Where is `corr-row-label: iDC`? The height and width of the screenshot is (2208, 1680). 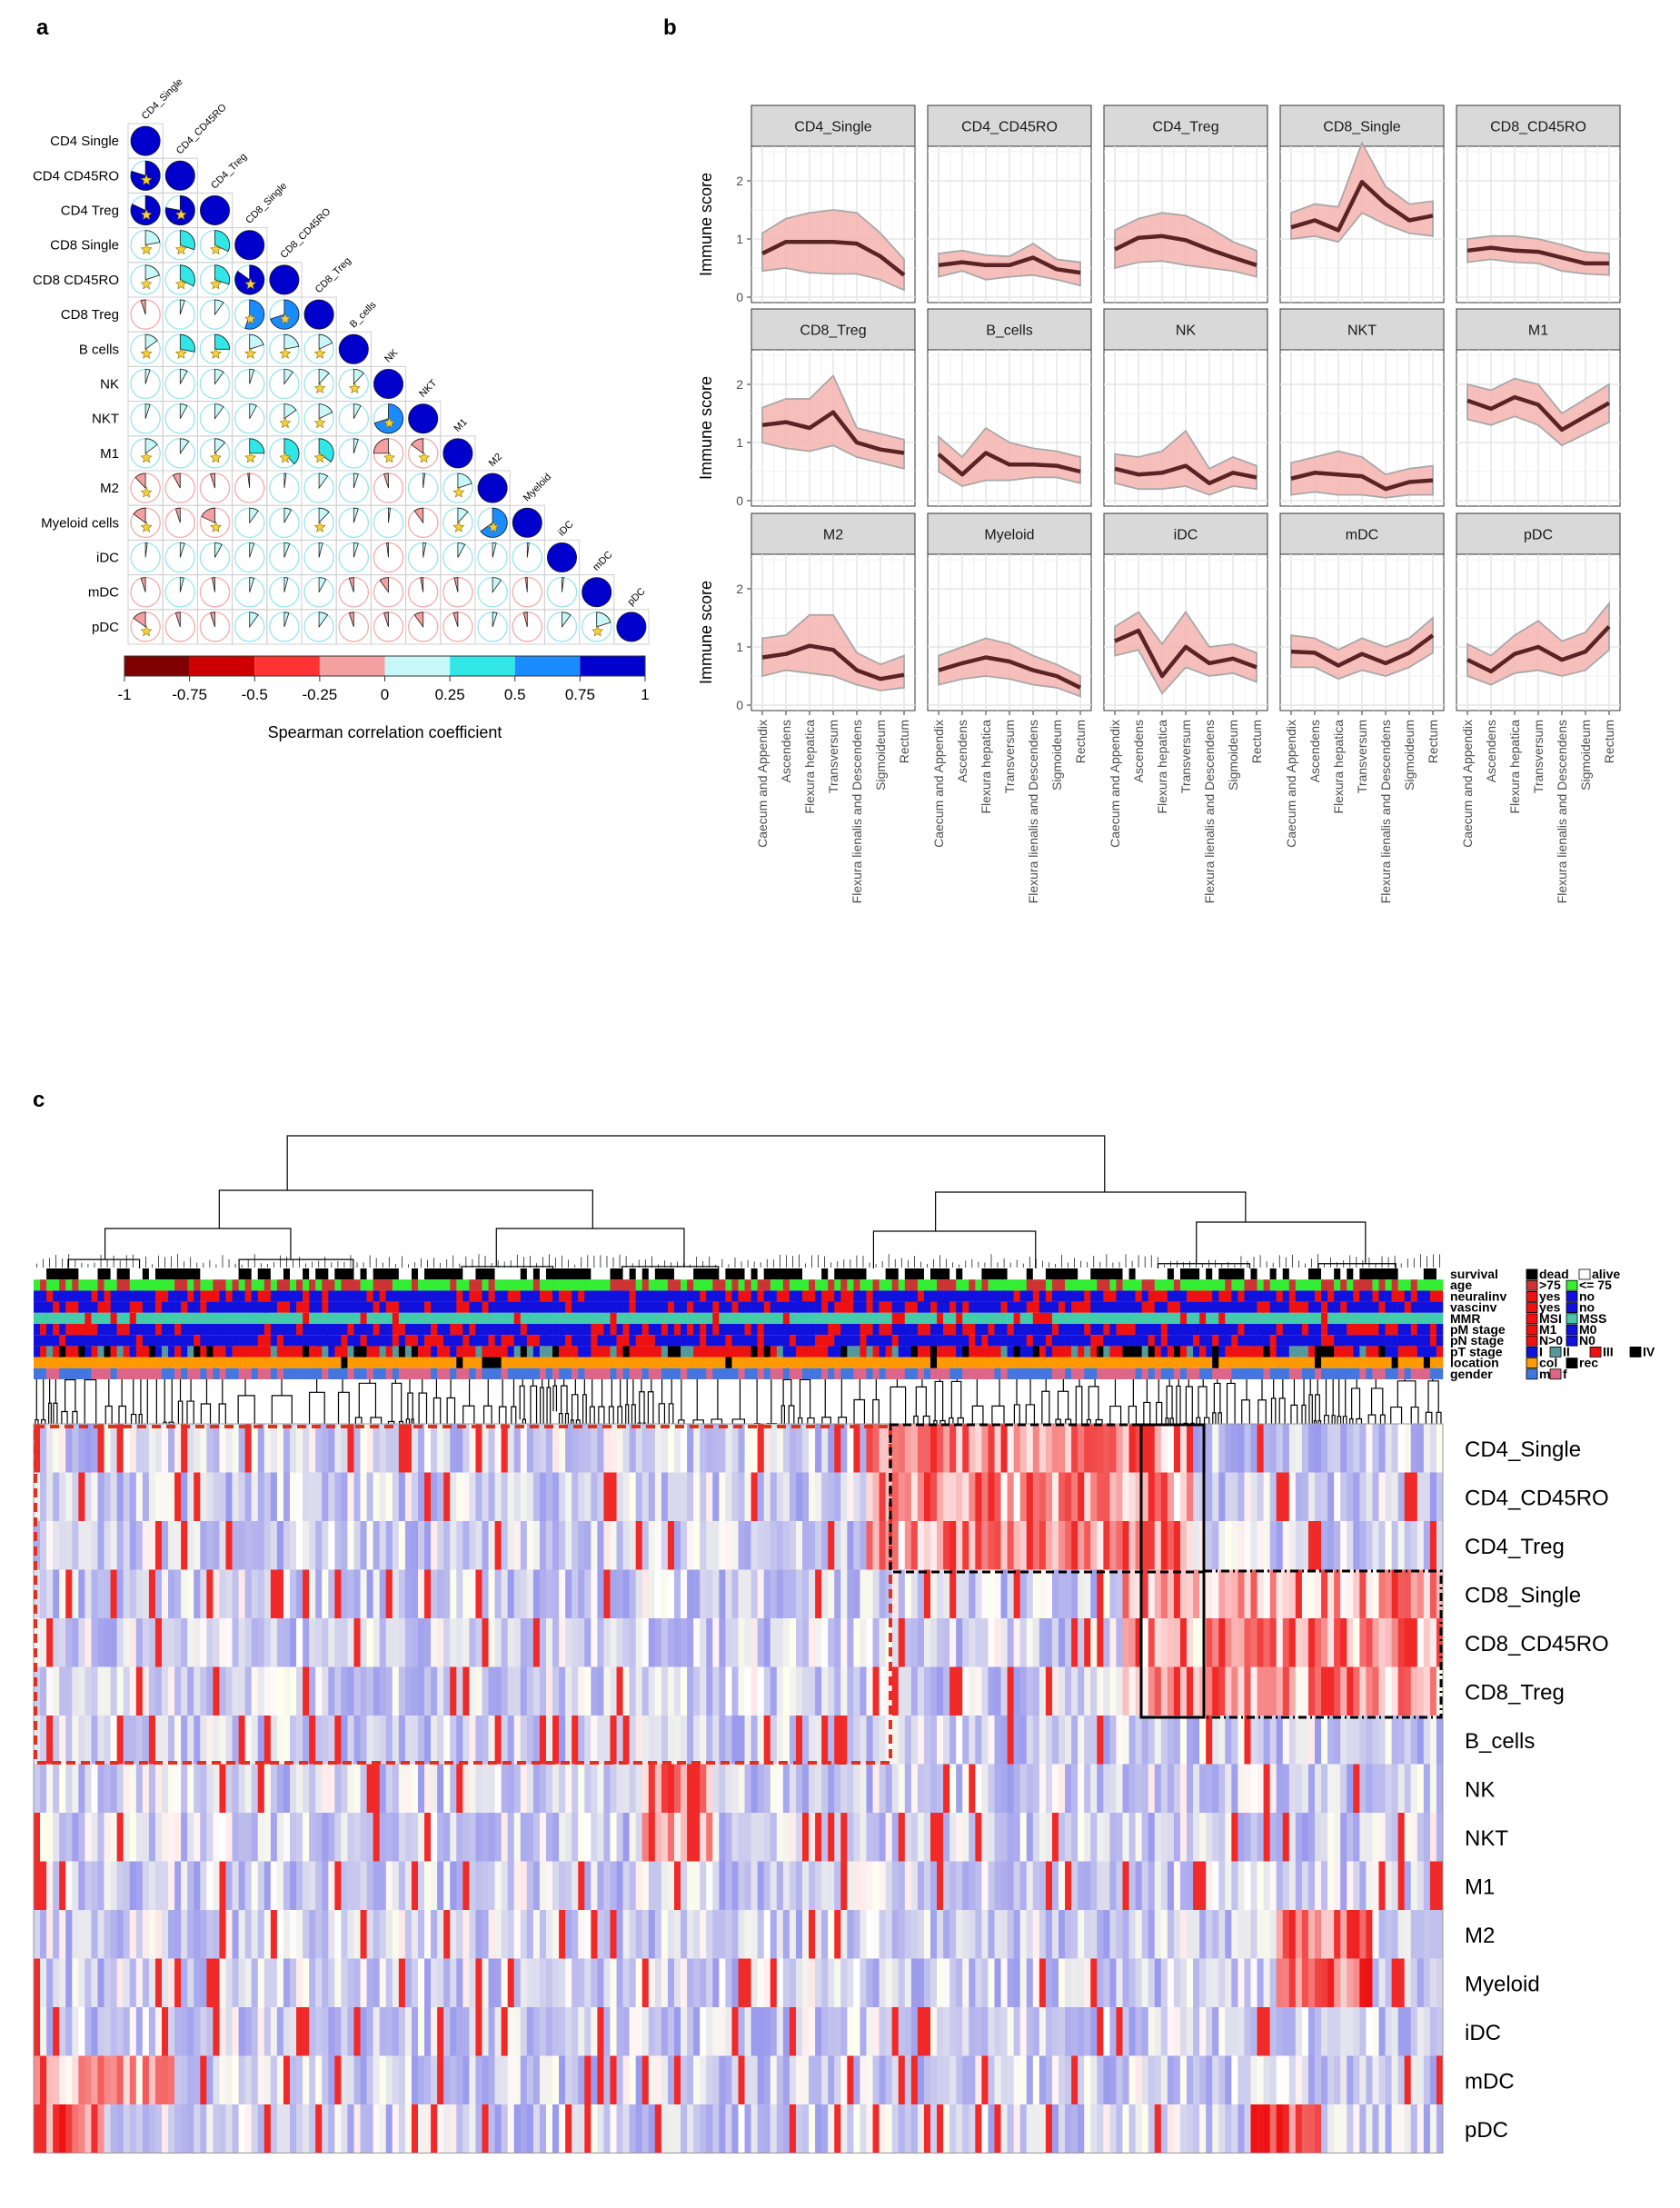 corr-row-label: iDC is located at coordinates (108, 559).